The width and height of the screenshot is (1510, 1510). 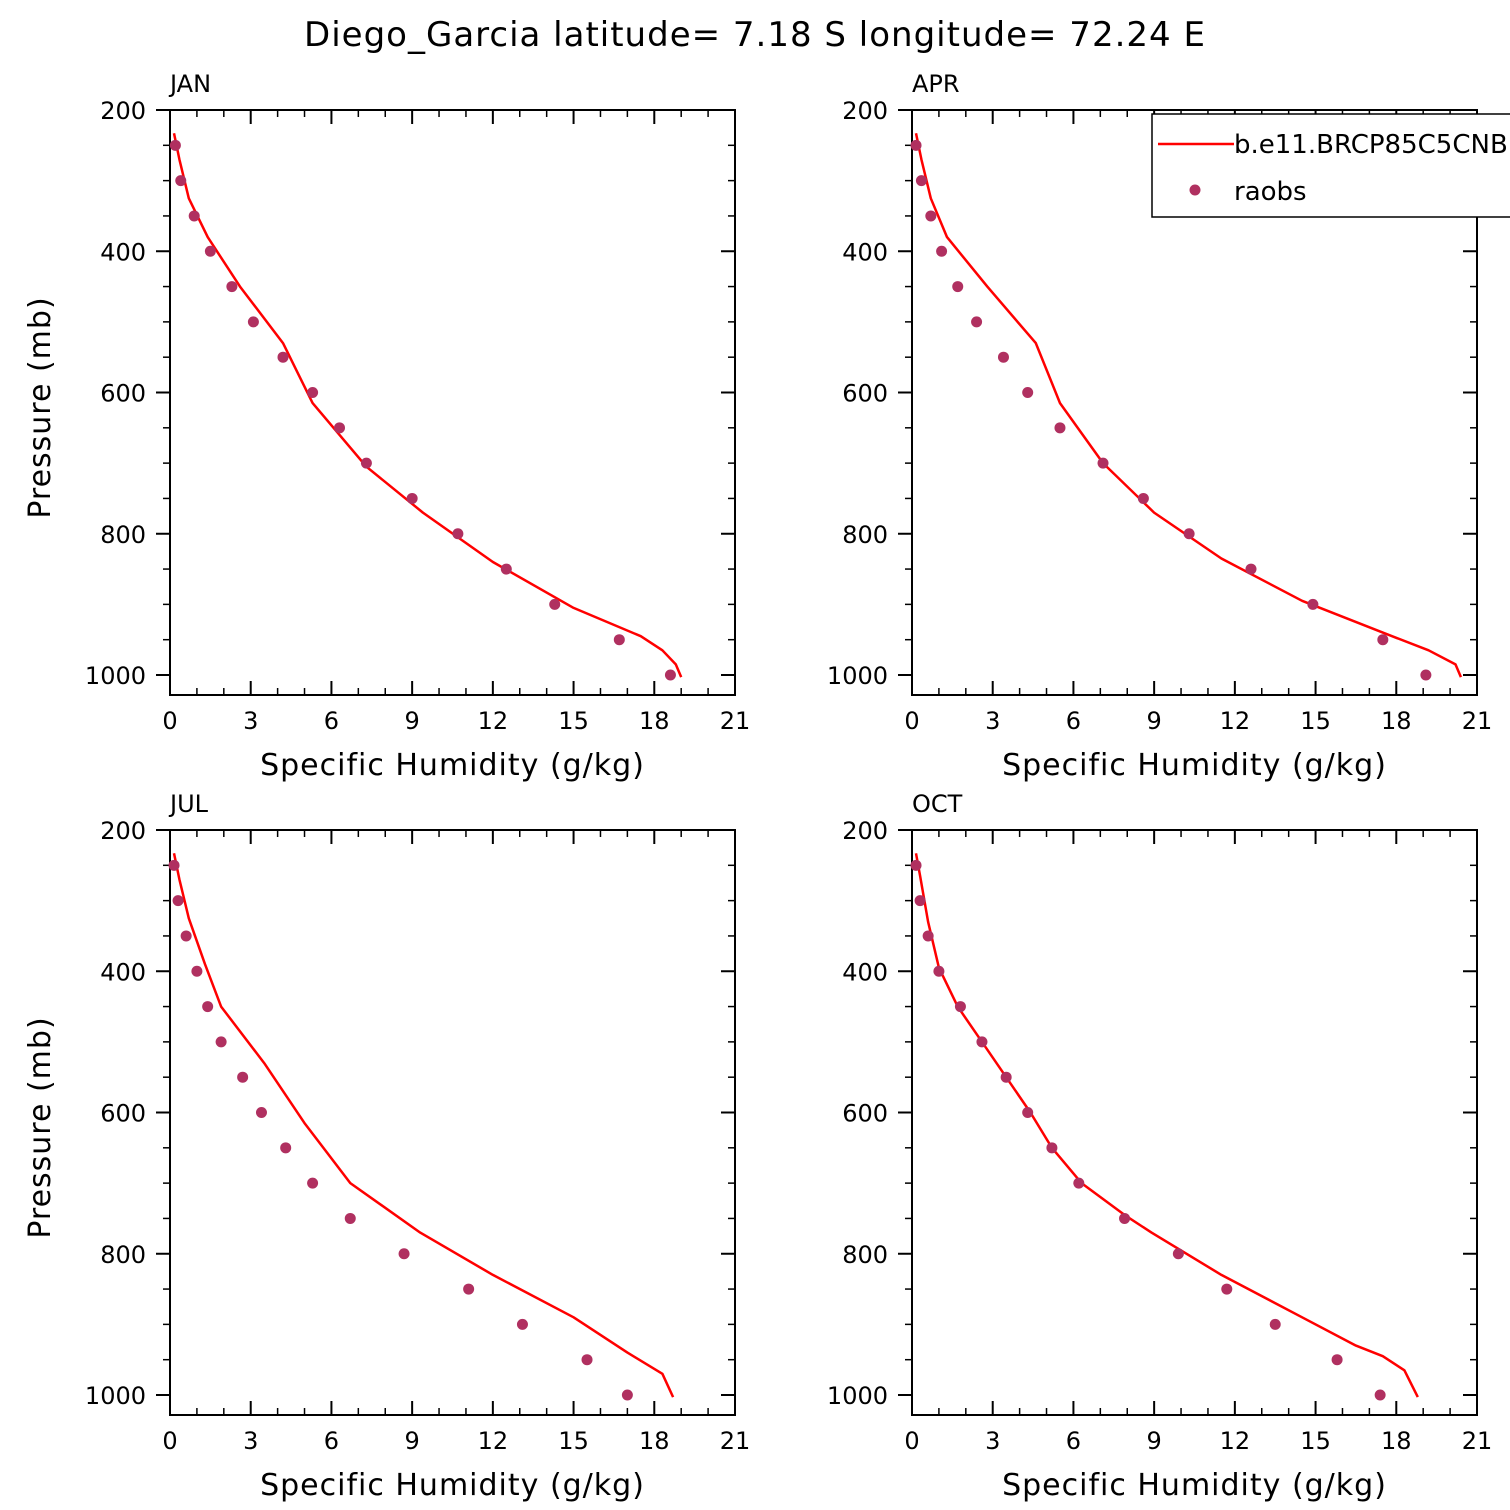 I want to click on x-tick-label: 9, so click(x=1154, y=1441).